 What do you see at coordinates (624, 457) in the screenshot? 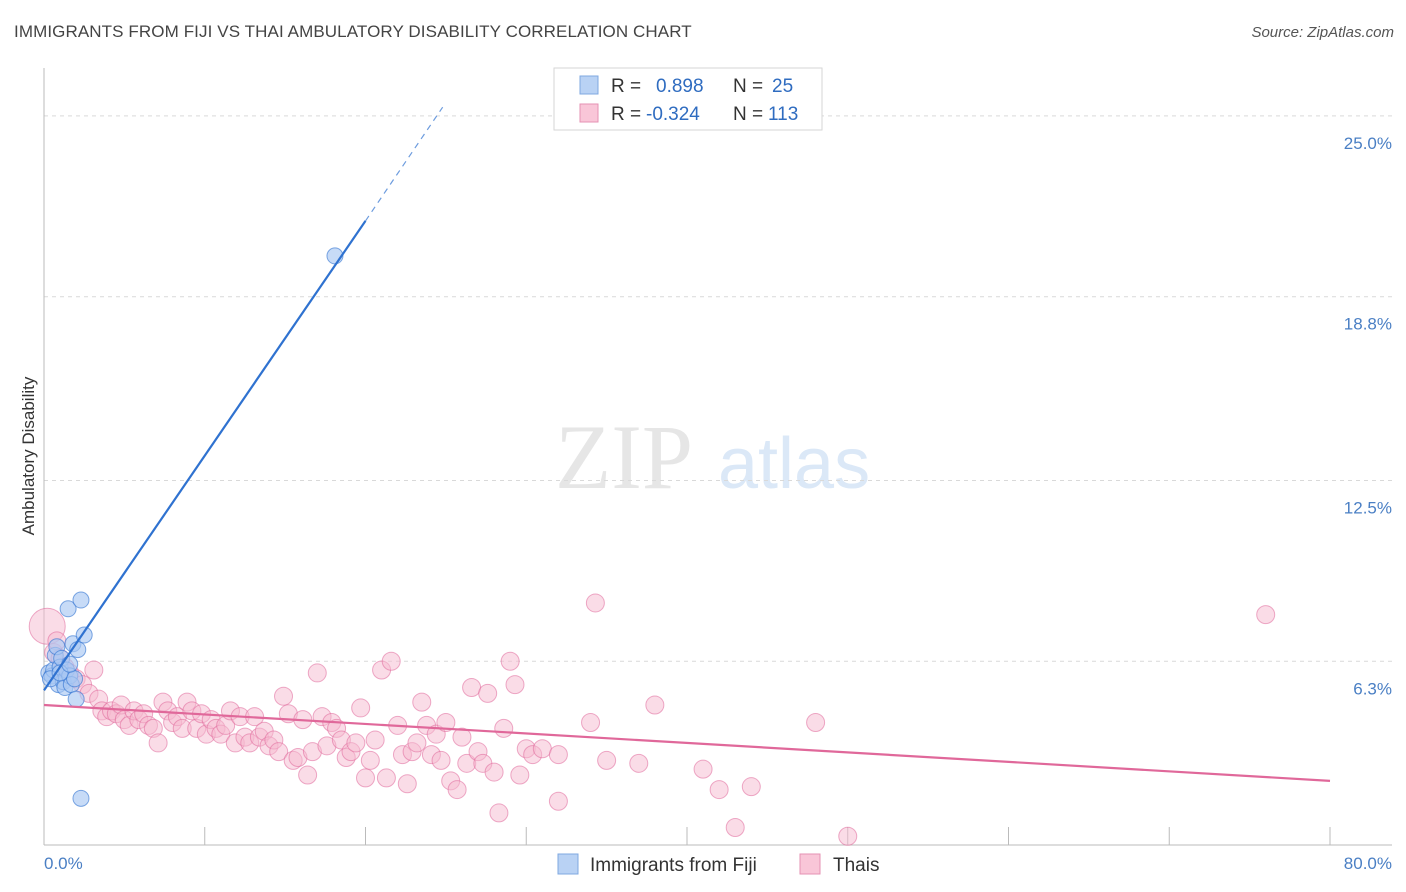
I see `watermark-zip: ZIP` at bounding box center [624, 457].